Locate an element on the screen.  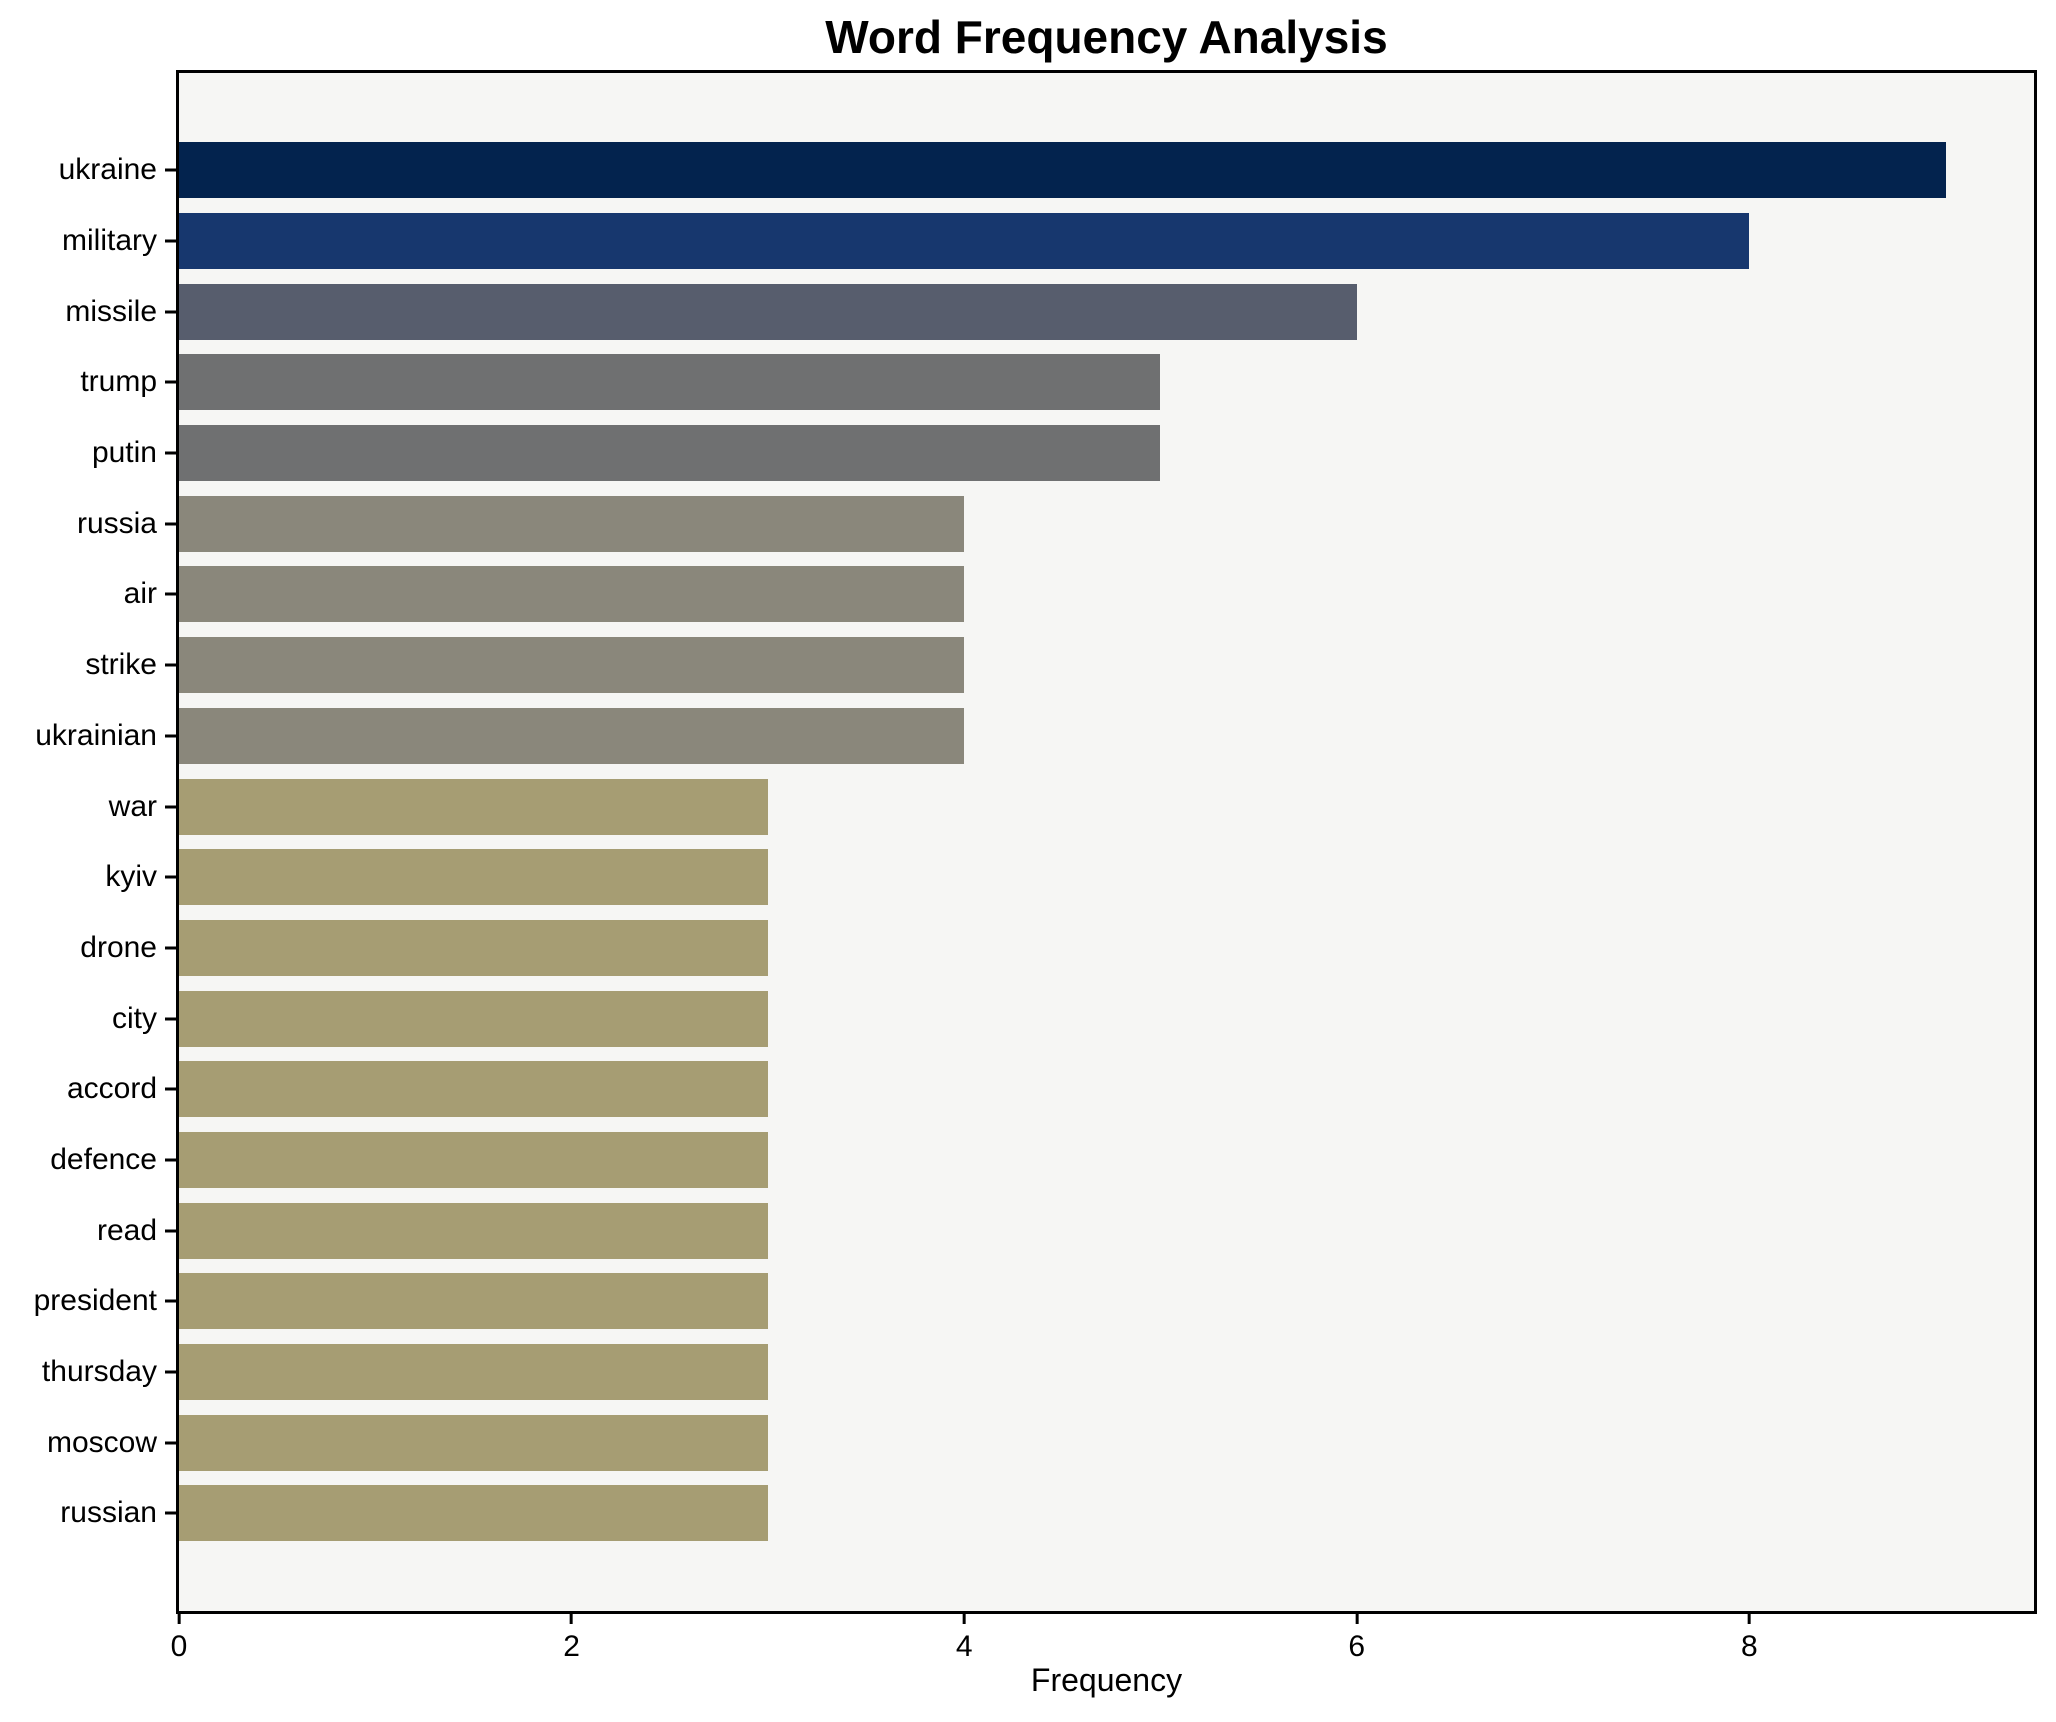
x-tick-label: 6 is located at coordinates (1357, 1646).